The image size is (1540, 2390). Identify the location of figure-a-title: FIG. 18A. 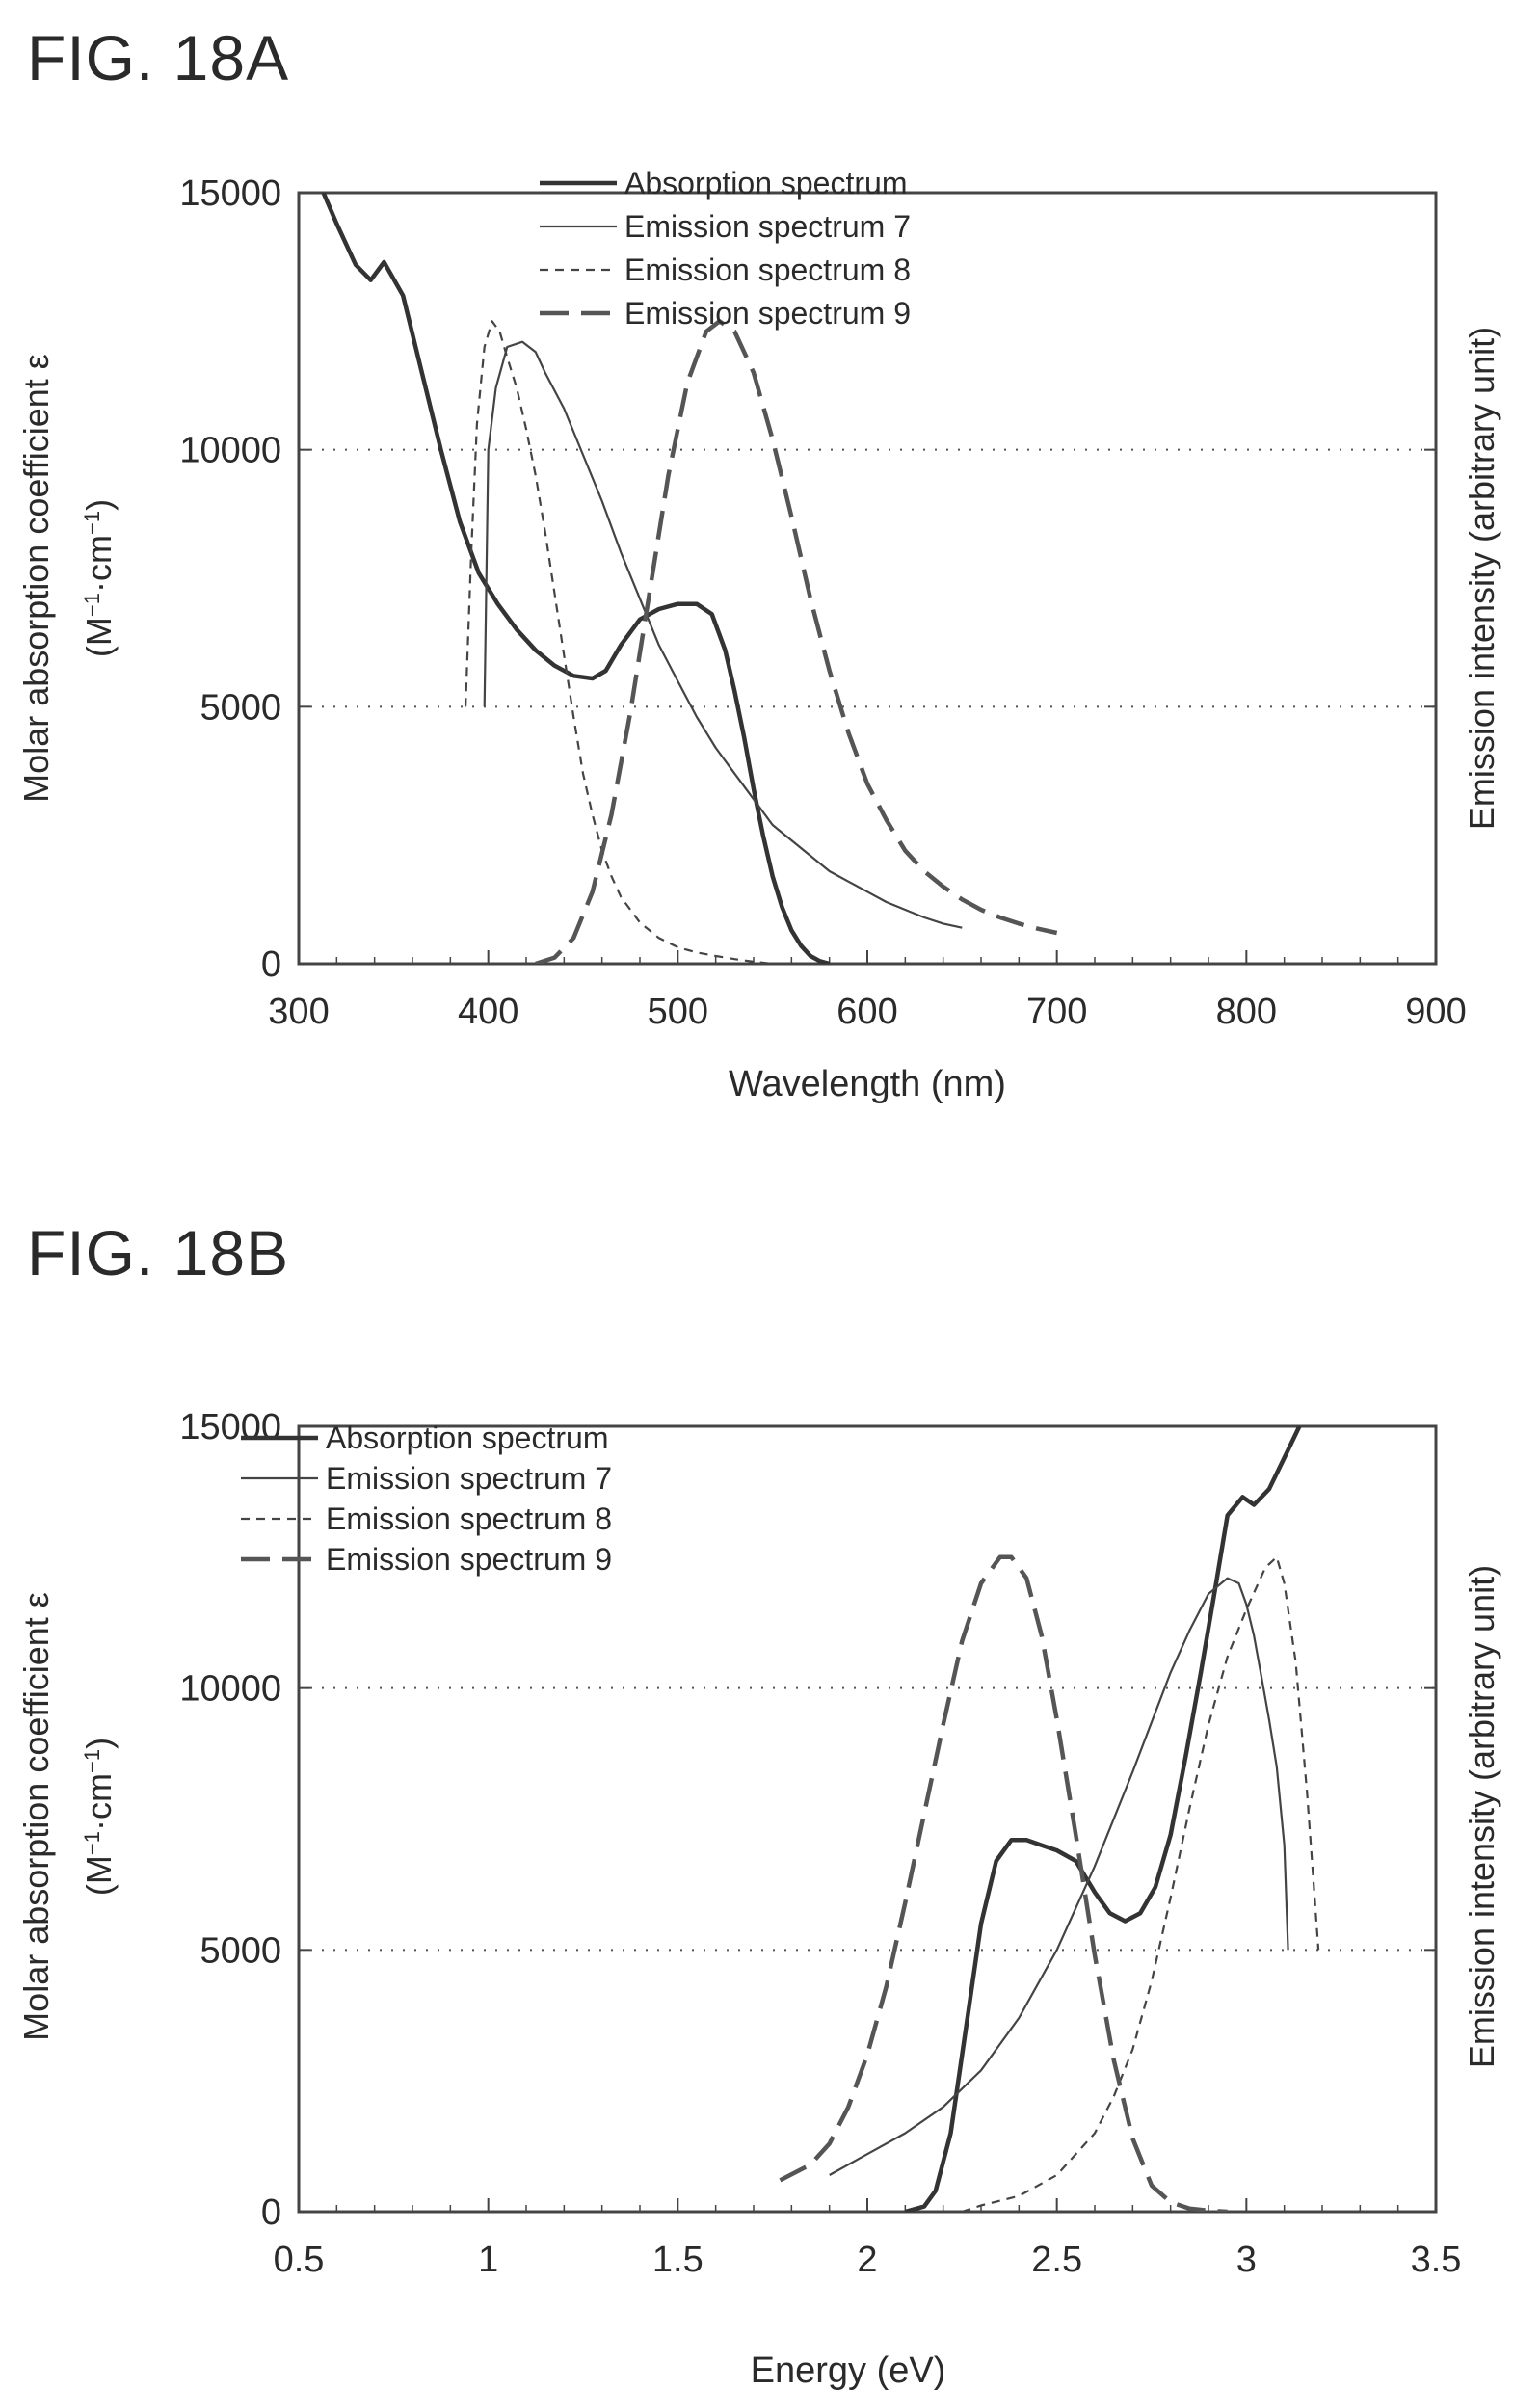
(158, 58).